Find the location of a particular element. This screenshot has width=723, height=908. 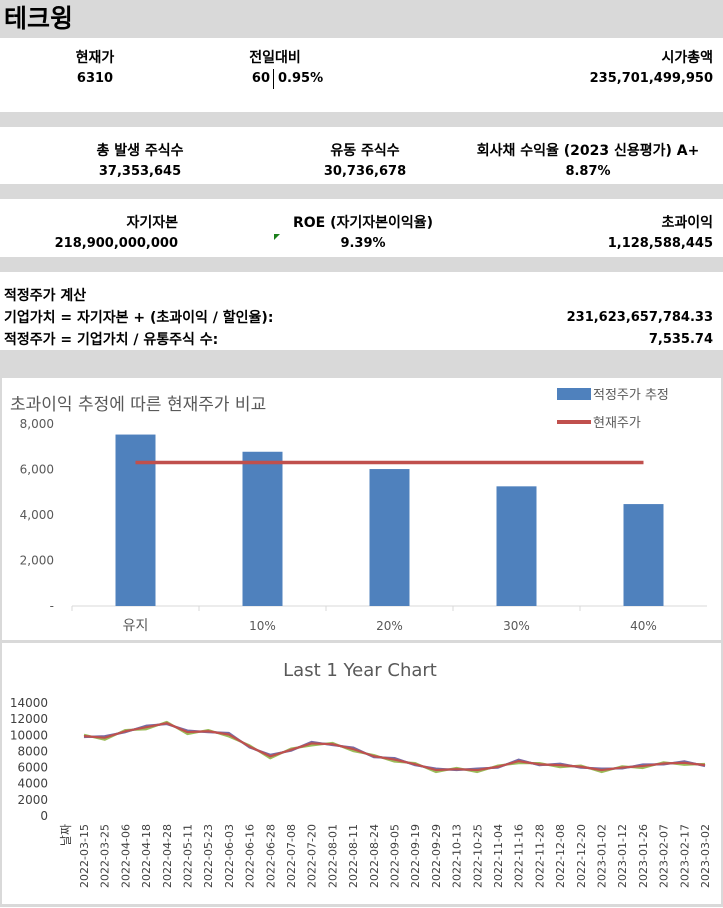

line-x-axis-label: 날짜 is located at coordinates (66, 835).